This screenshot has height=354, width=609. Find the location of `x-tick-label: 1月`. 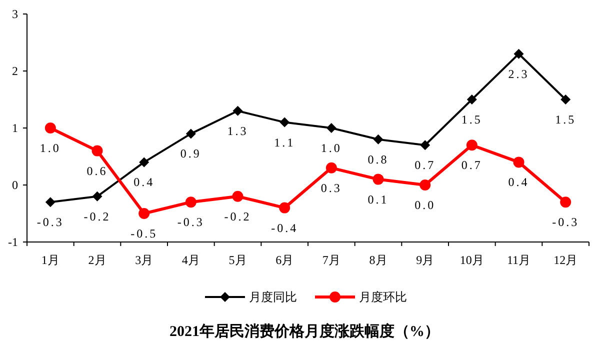

x-tick-label: 1月 is located at coordinates (50, 260).